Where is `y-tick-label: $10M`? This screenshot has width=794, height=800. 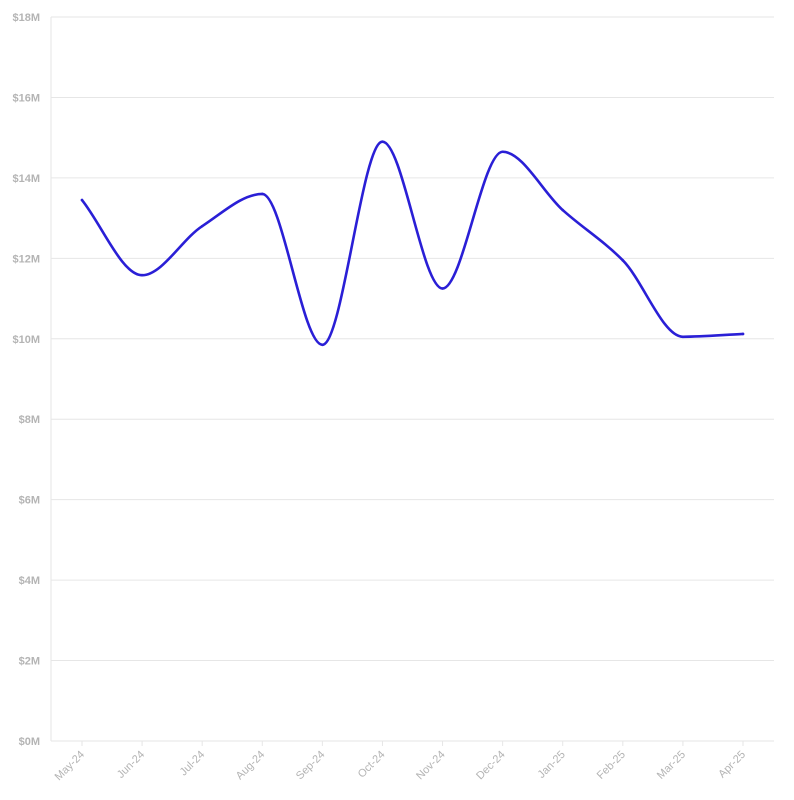 y-tick-label: $10M is located at coordinates (26, 340).